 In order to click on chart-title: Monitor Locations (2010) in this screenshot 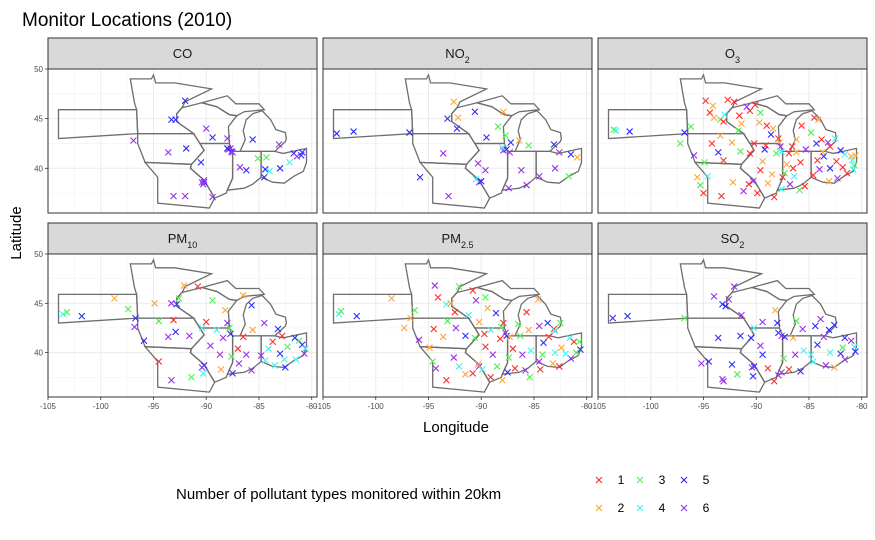, I will do `click(127, 20)`.